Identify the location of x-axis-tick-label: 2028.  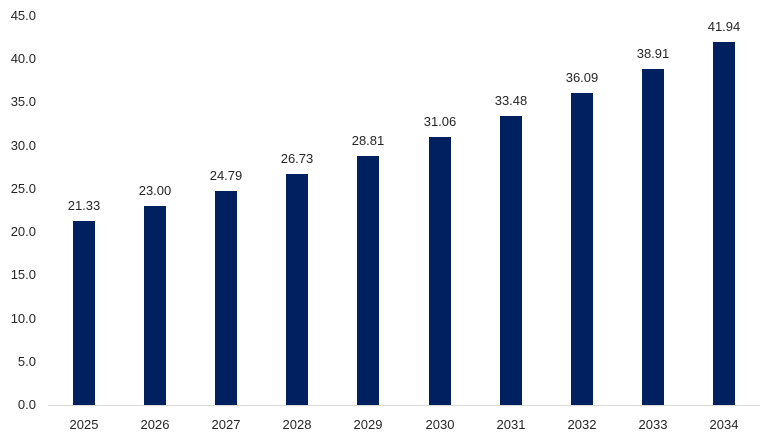
(297, 424).